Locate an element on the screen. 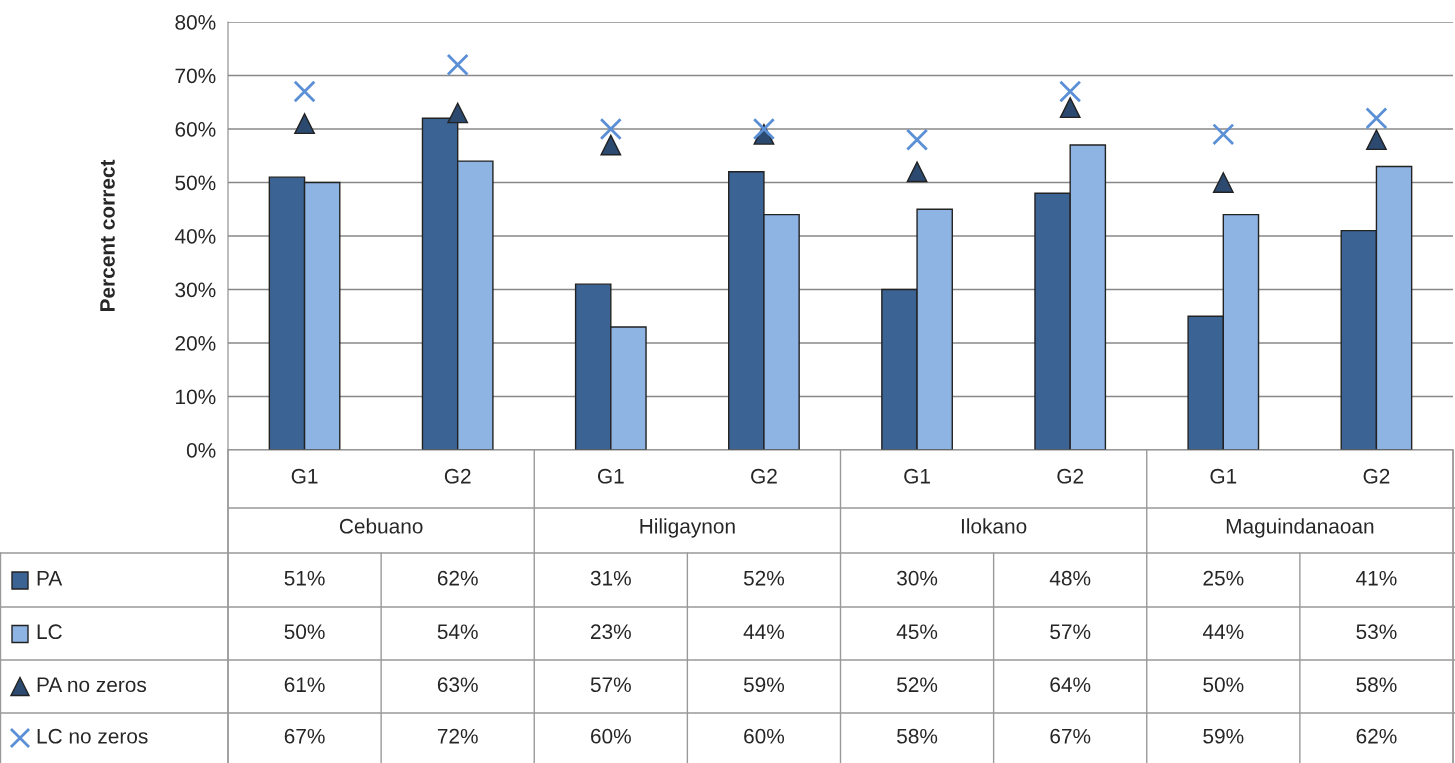  data-label: 72% is located at coordinates (457, 736).